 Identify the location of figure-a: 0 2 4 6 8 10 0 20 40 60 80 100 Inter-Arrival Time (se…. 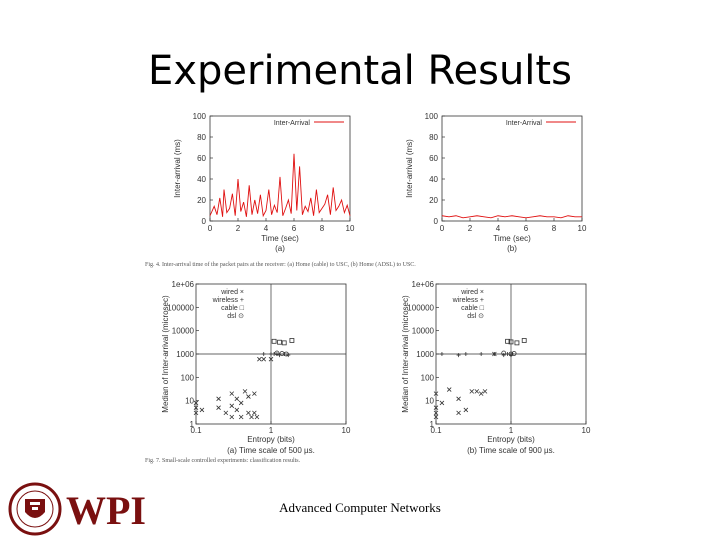
(265, 183).